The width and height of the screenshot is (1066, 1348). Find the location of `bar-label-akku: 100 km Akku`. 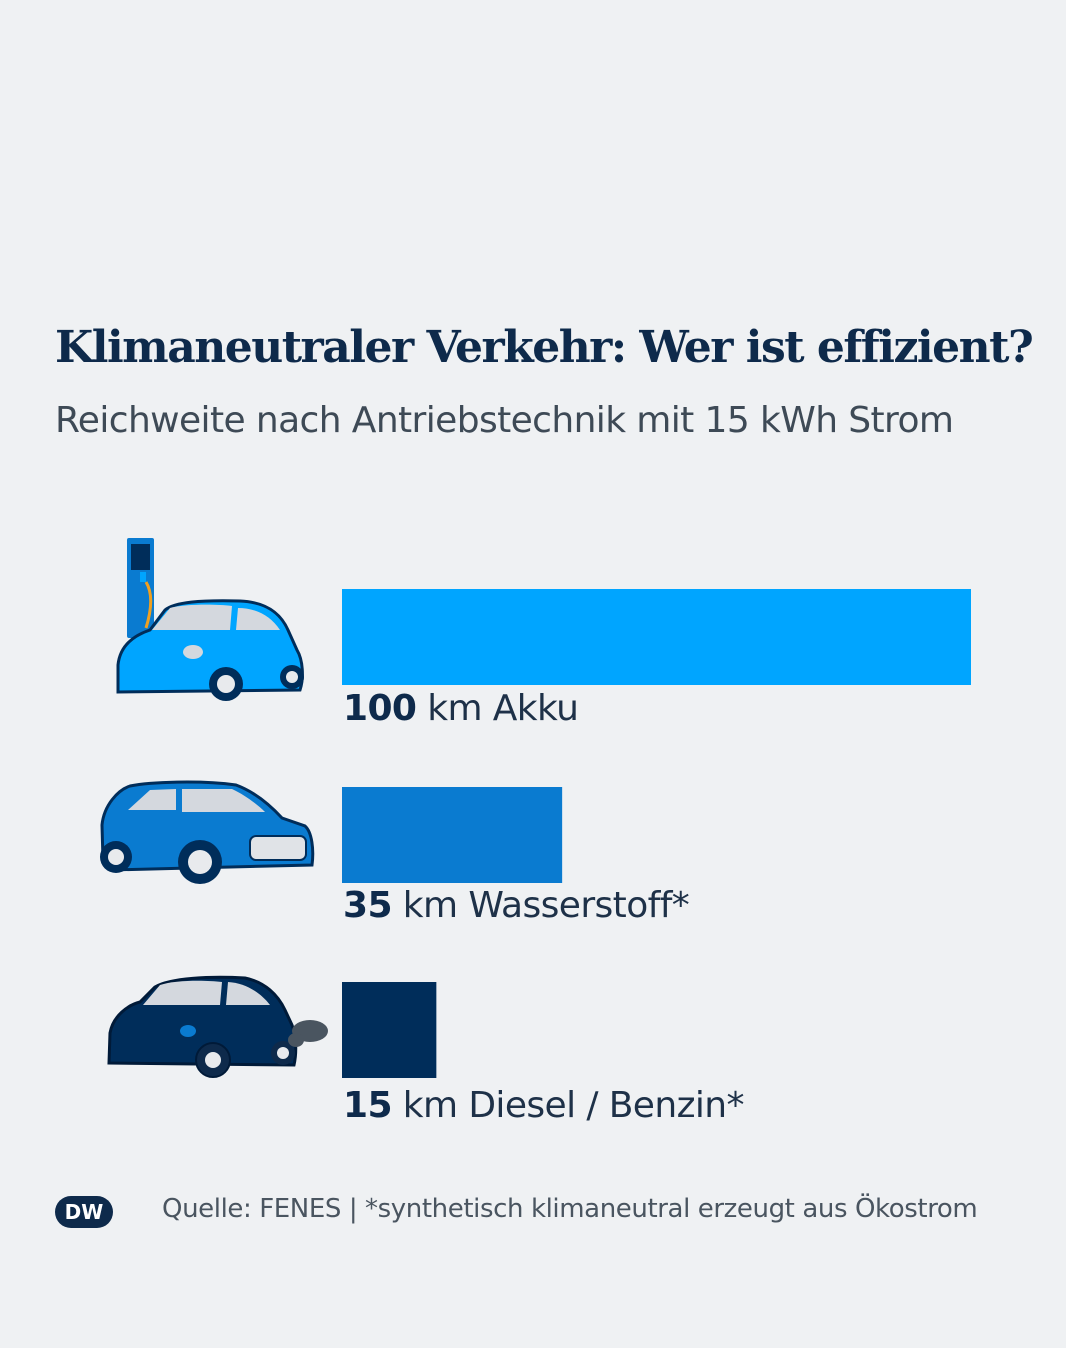

bar-label-akku: 100 km Akku is located at coordinates (461, 708).